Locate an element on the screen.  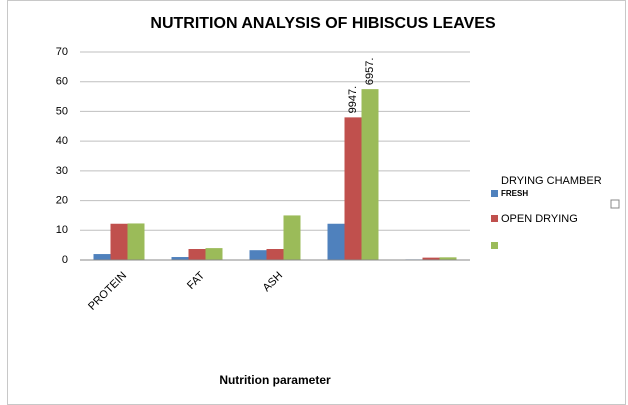
legend-label: OPEN DRYING is located at coordinates (539, 219).